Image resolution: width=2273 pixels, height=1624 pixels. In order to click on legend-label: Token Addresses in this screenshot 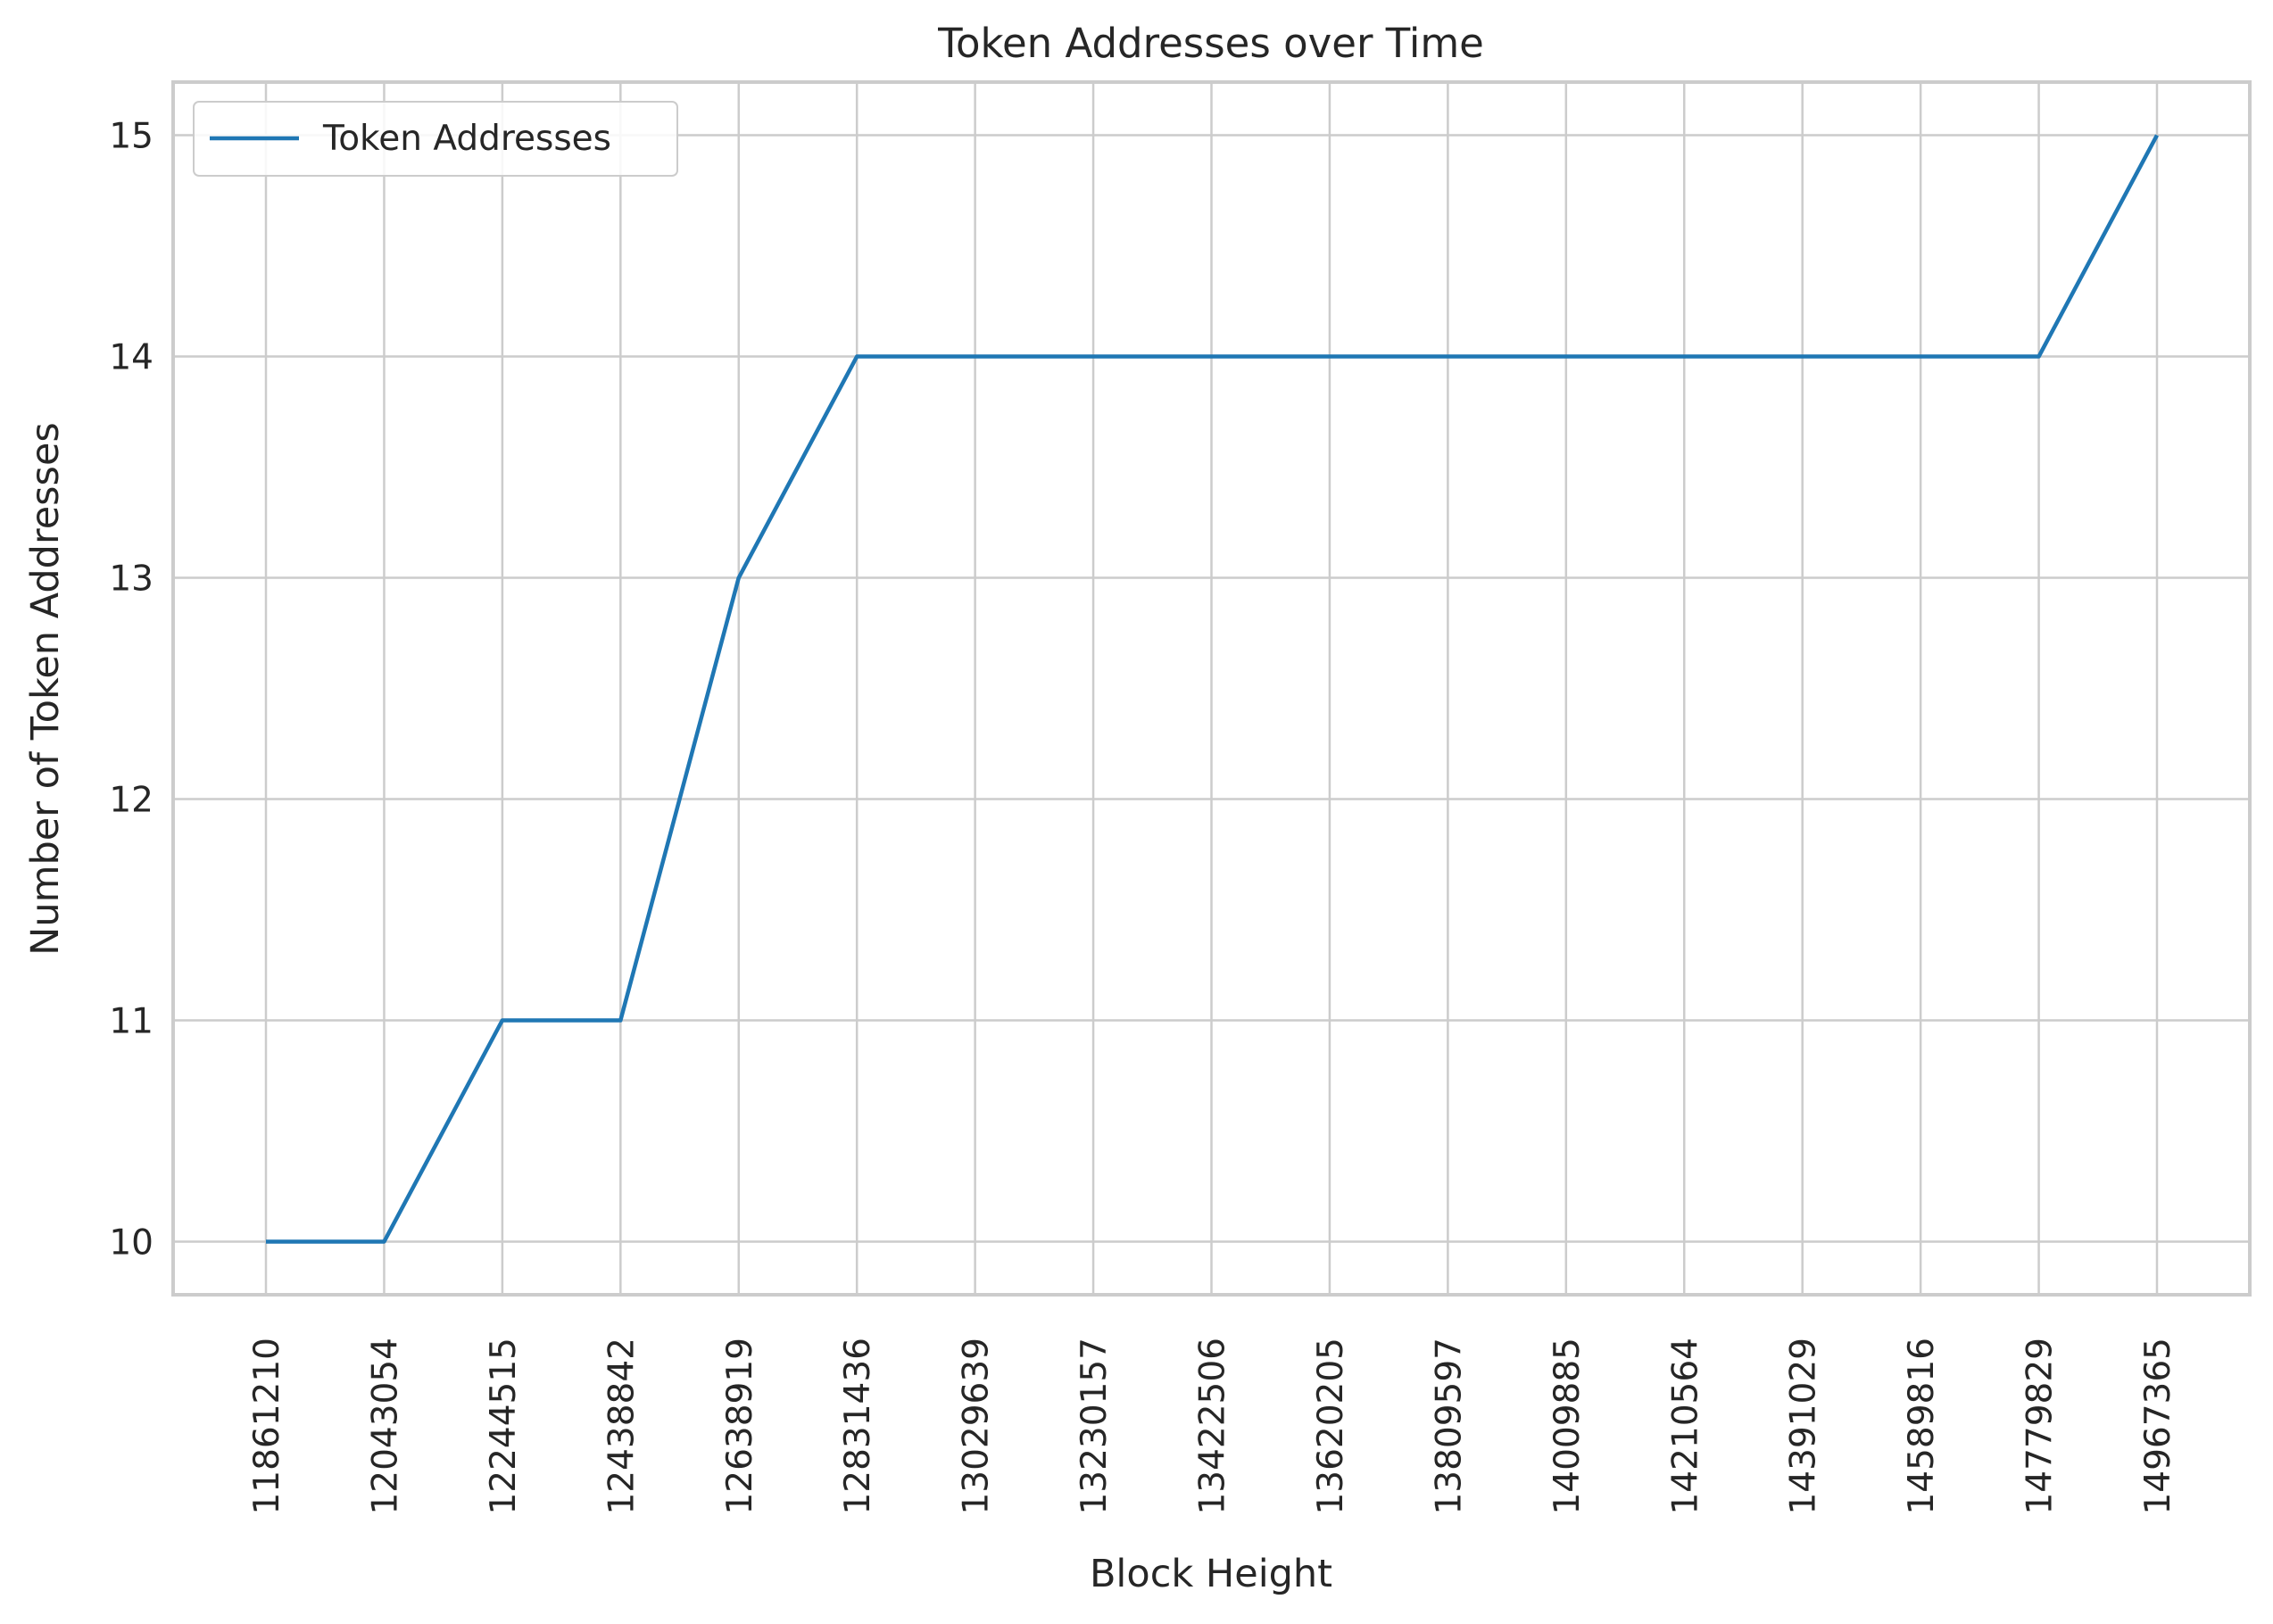, I will do `click(467, 139)`.